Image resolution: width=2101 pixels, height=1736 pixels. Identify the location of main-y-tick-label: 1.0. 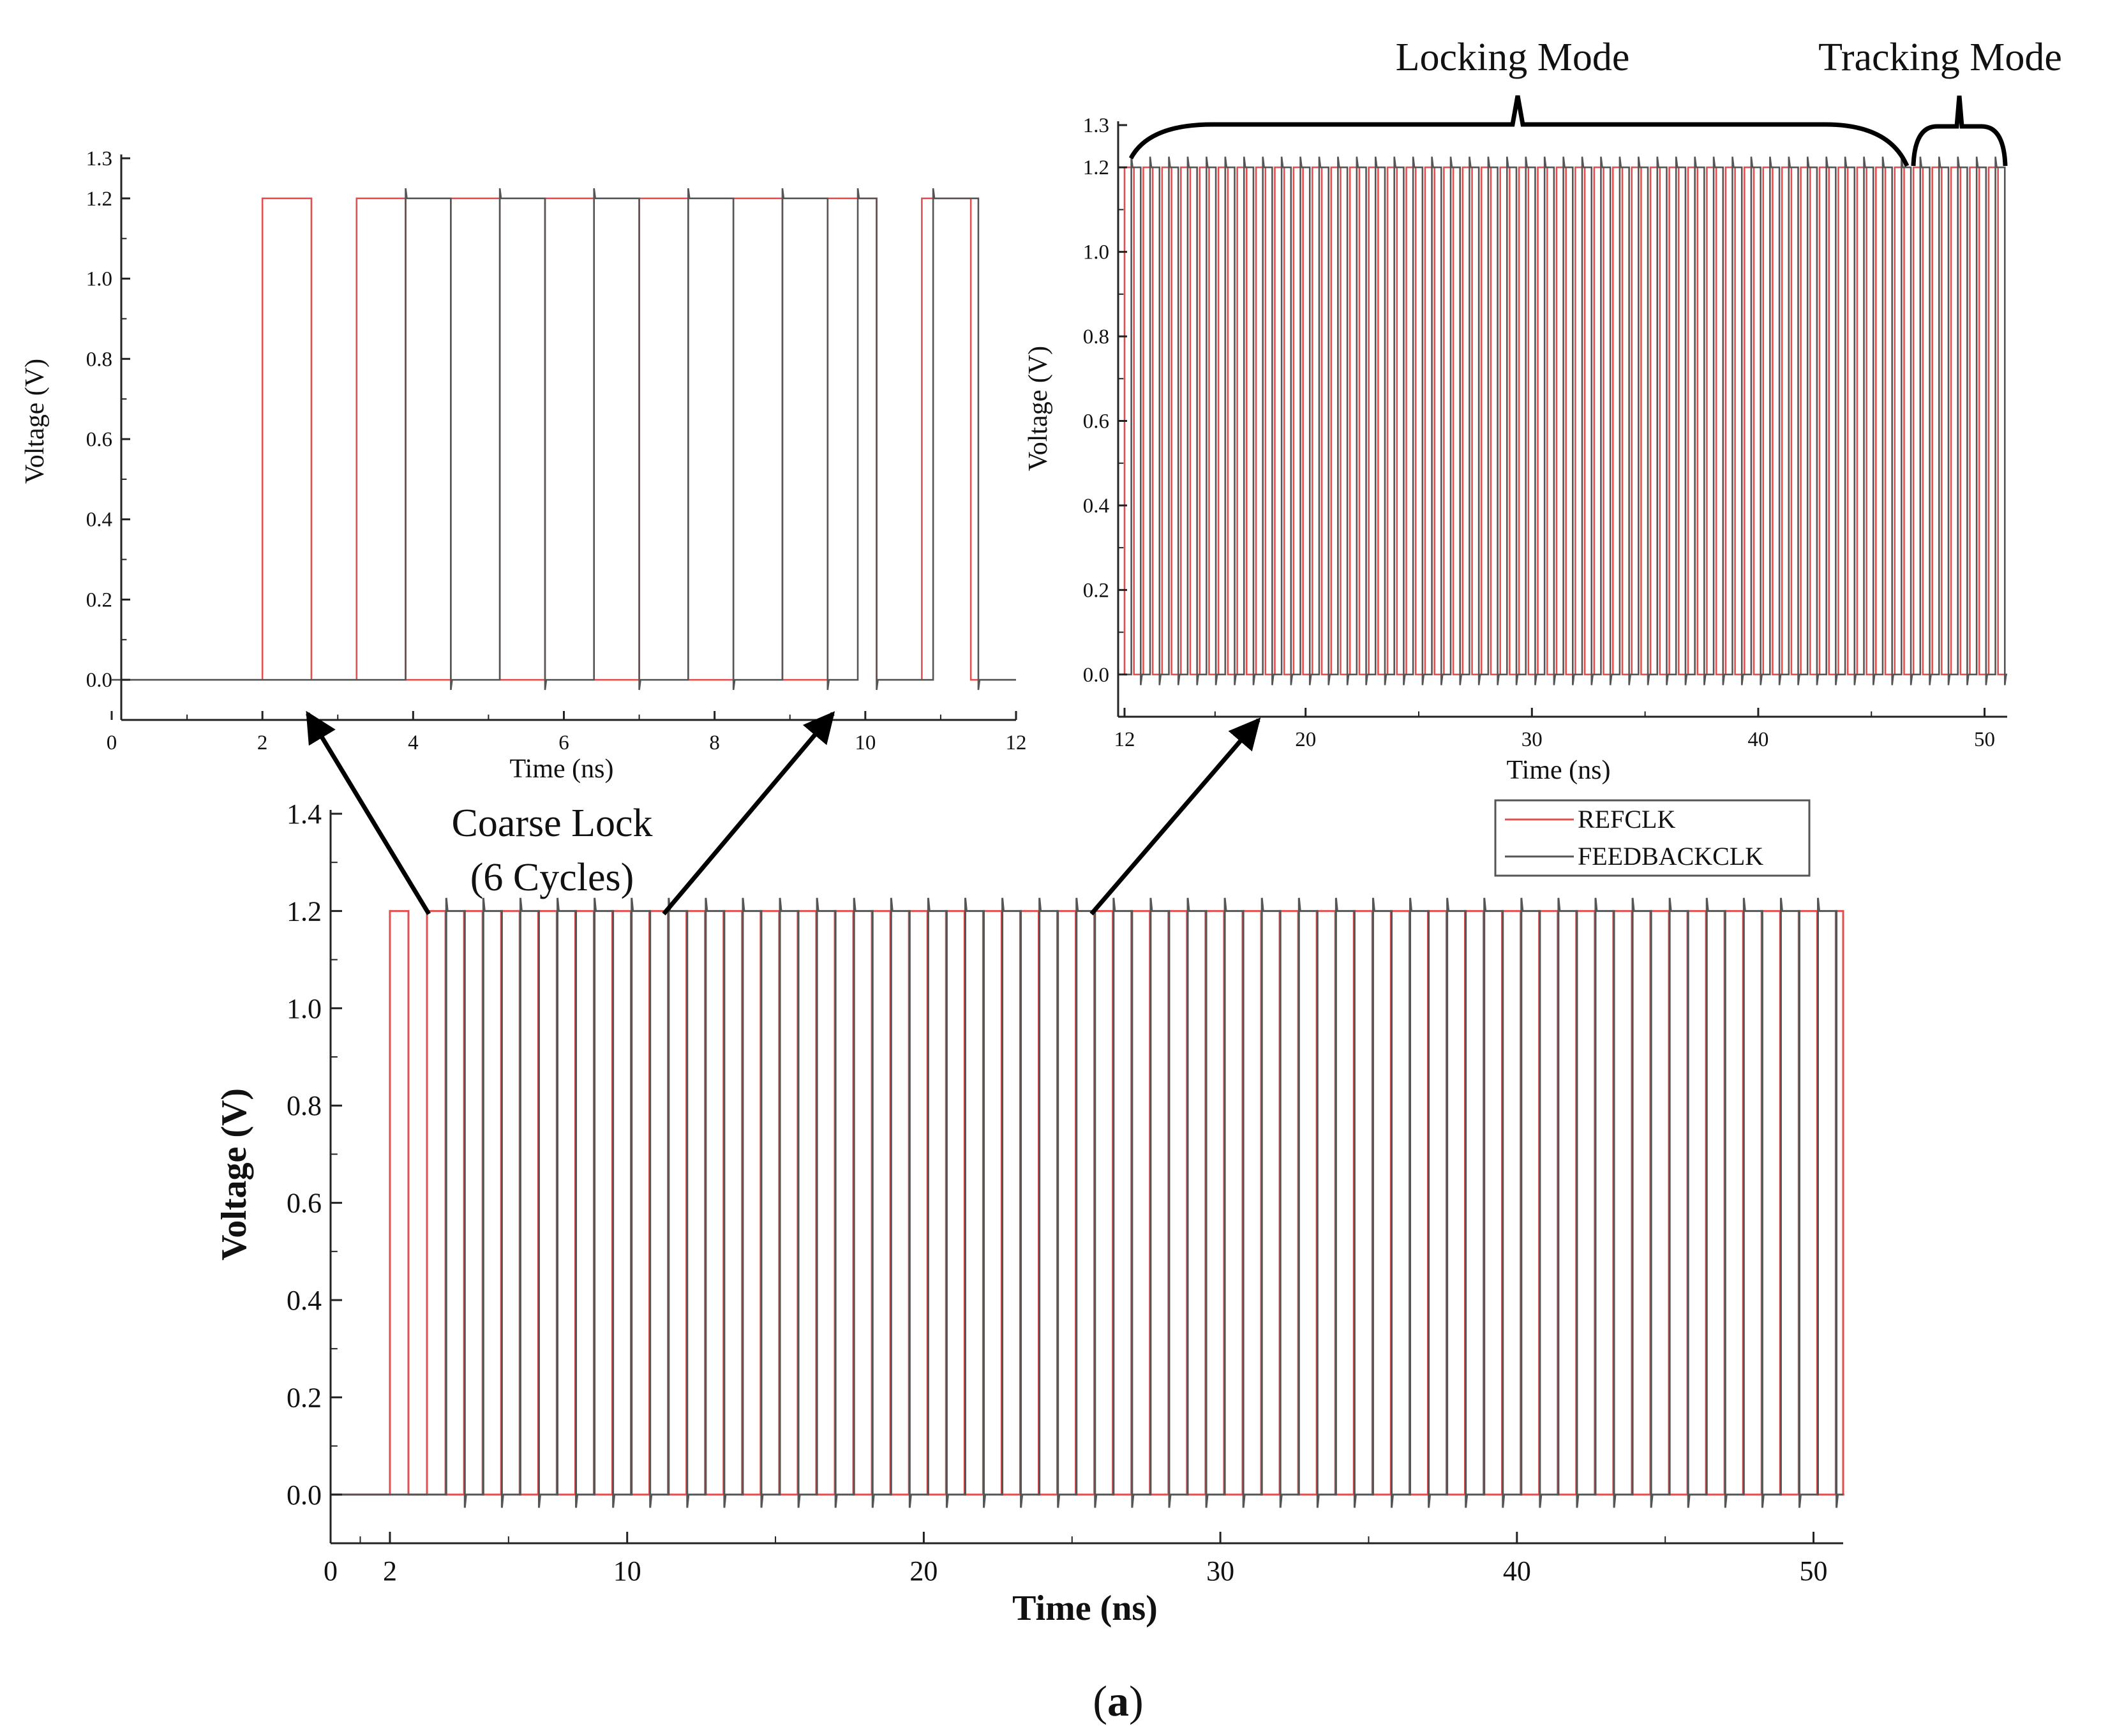
(304, 1008).